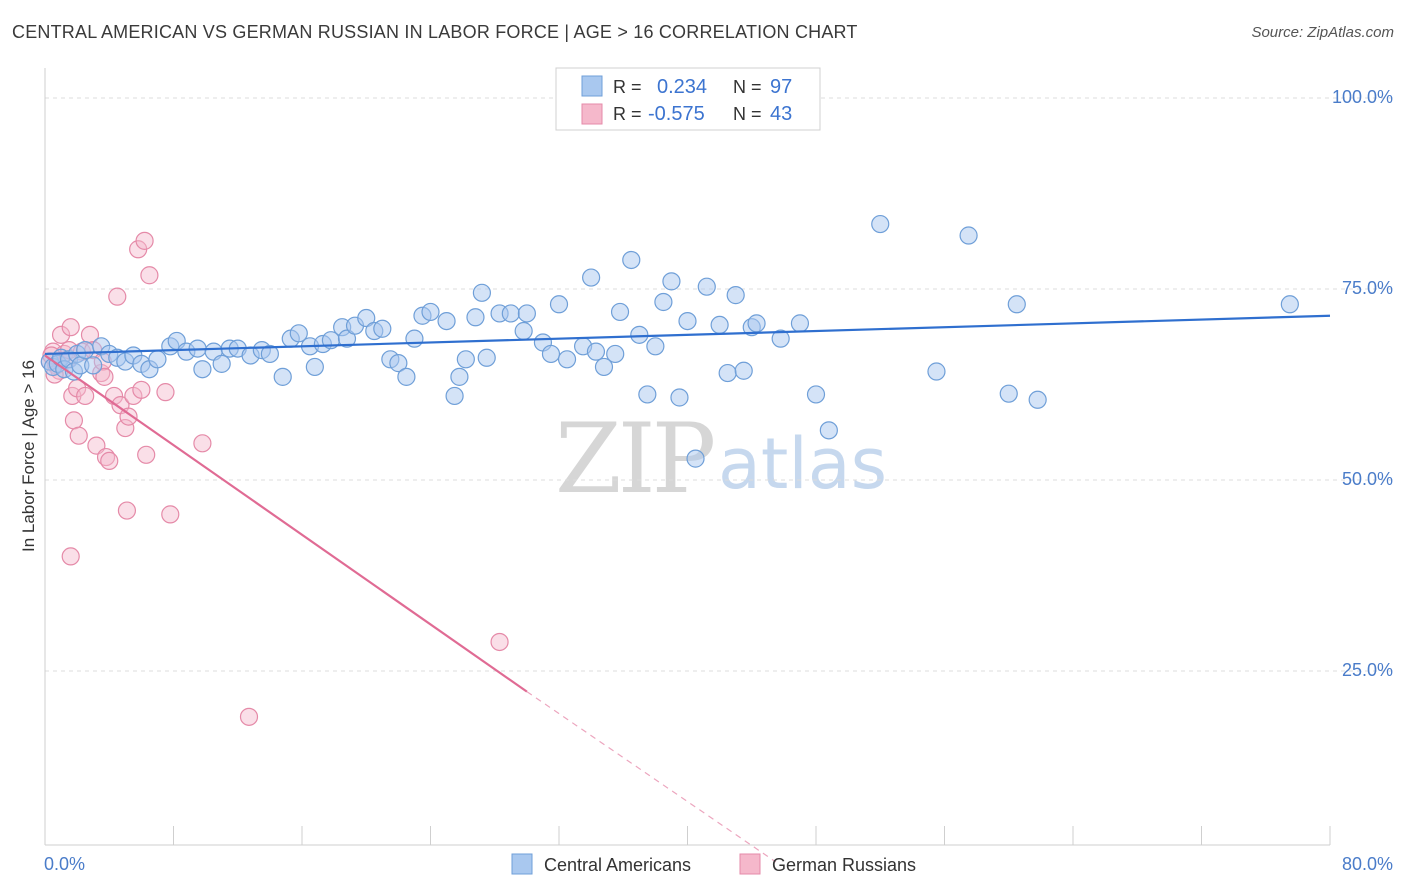 This screenshot has width=1406, height=892. What do you see at coordinates (687, 335) in the screenshot?
I see `central-americans-trend-line` at bounding box center [687, 335].